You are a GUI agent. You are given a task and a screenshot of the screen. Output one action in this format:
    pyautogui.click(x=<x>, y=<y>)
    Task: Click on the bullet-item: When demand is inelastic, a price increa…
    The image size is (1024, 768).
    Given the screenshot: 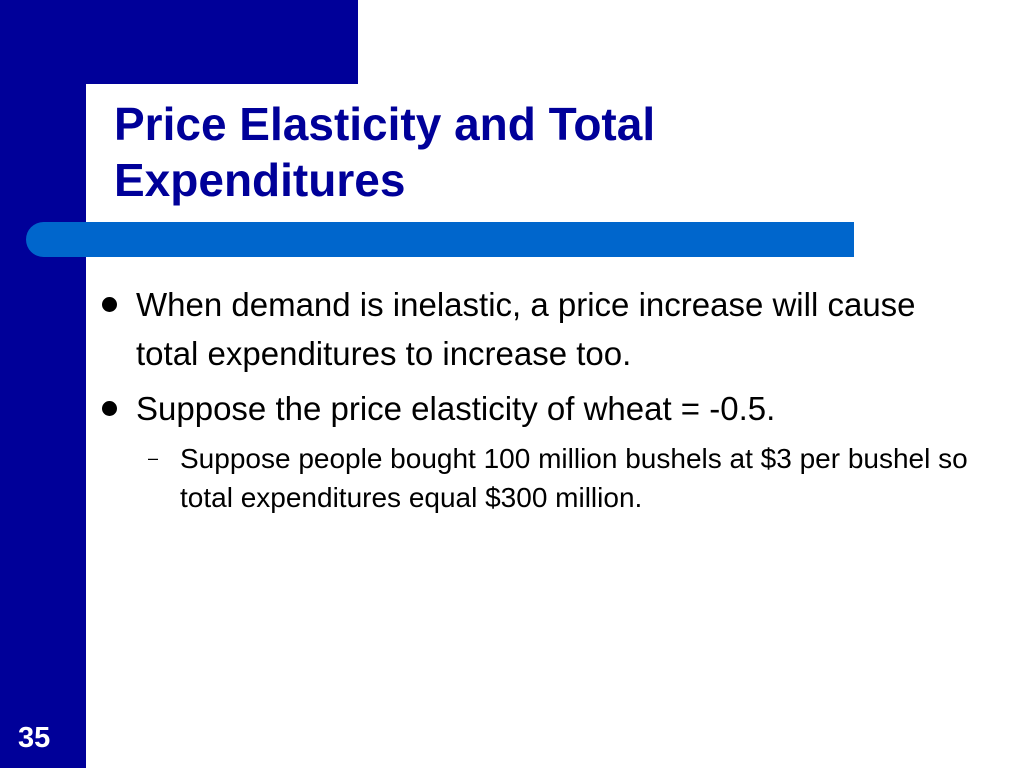 What is the action you would take?
    pyautogui.click(x=536, y=329)
    